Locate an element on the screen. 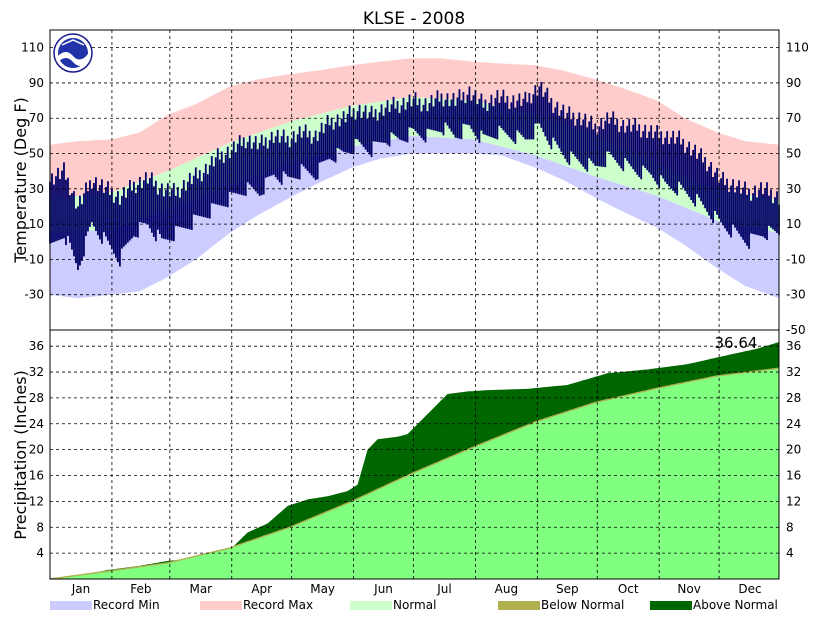 The height and width of the screenshot is (620, 829). temperature-tick-right: 30 is located at coordinates (793, 189).